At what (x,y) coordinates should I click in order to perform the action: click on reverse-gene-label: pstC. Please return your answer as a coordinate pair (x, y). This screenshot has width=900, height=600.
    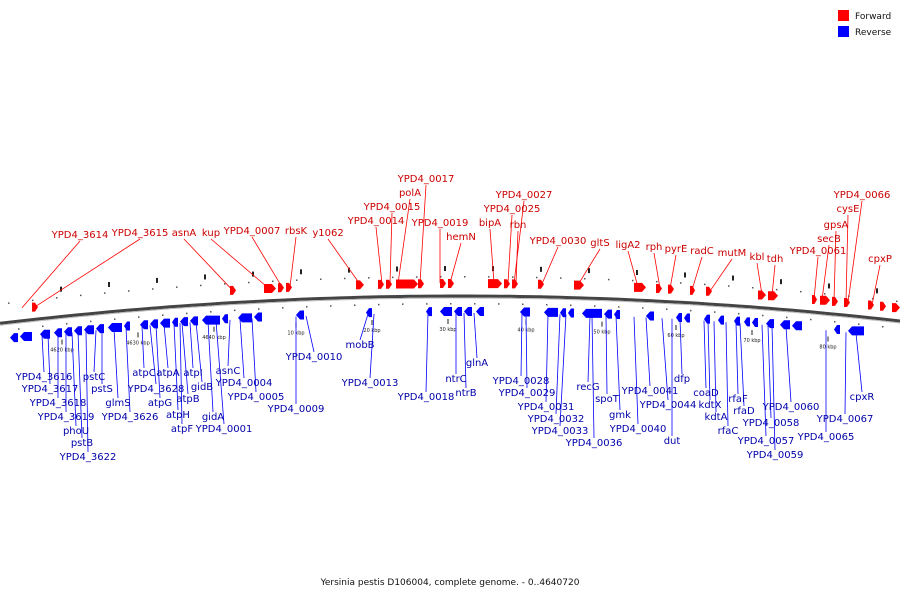
    Looking at the image, I should click on (94, 377).